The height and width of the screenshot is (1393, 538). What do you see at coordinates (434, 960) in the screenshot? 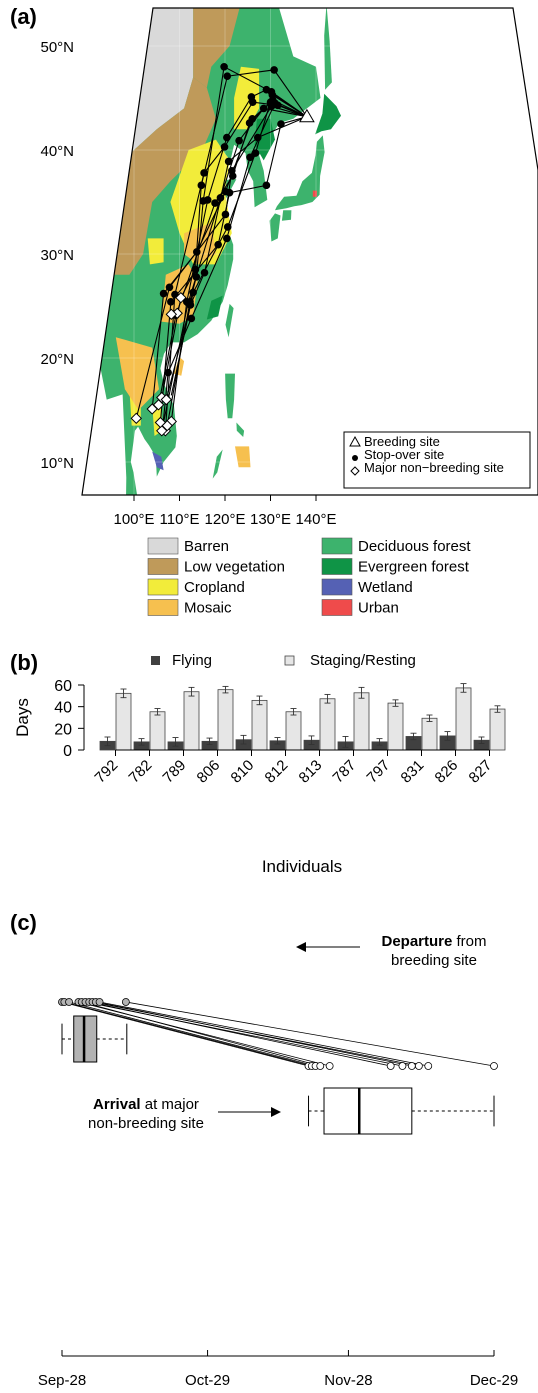
I see `departure-annotation-line2: breeding site` at bounding box center [434, 960].